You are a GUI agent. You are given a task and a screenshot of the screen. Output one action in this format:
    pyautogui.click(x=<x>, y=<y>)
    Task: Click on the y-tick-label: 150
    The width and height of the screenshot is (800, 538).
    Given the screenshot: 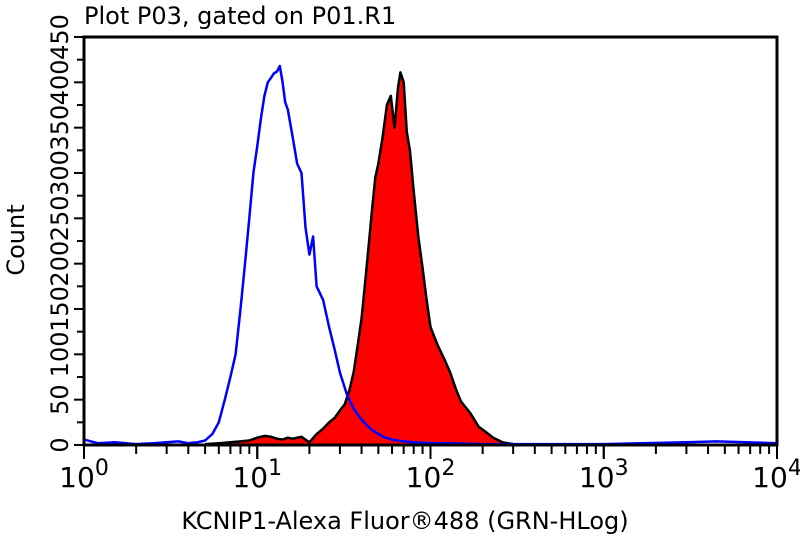 What is the action you would take?
    pyautogui.click(x=60, y=309)
    